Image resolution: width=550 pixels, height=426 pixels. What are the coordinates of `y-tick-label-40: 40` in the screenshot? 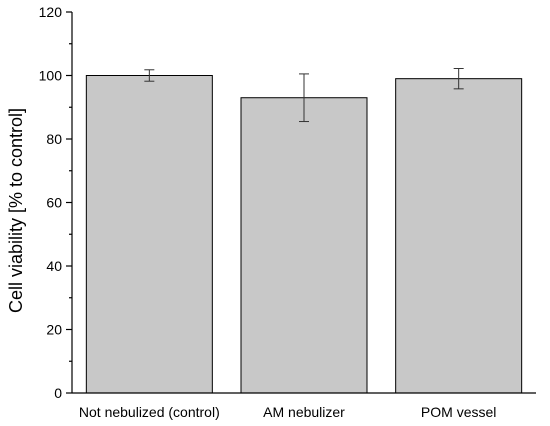 It's located at (54, 266).